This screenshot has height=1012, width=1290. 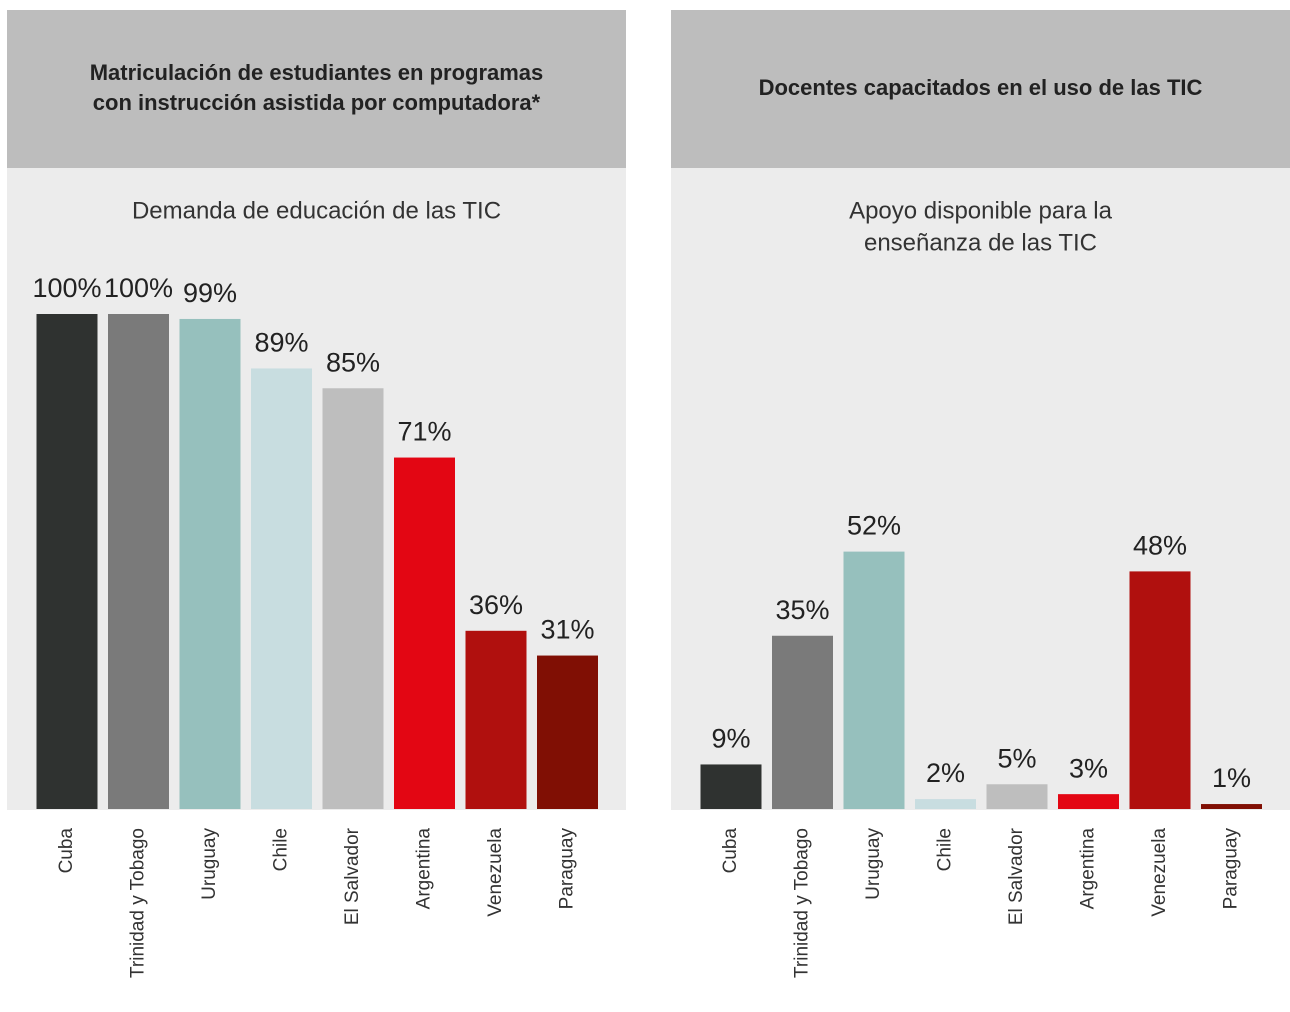 I want to click on value-label: 31%, so click(x=567, y=630).